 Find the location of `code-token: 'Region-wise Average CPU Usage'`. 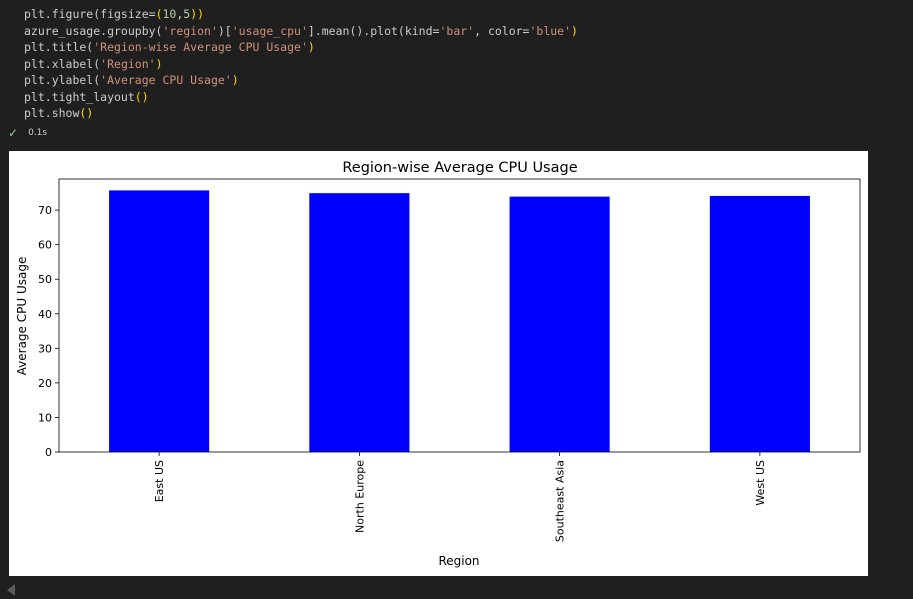

code-token: 'Region-wise Average CPU Usage' is located at coordinates (200, 47).